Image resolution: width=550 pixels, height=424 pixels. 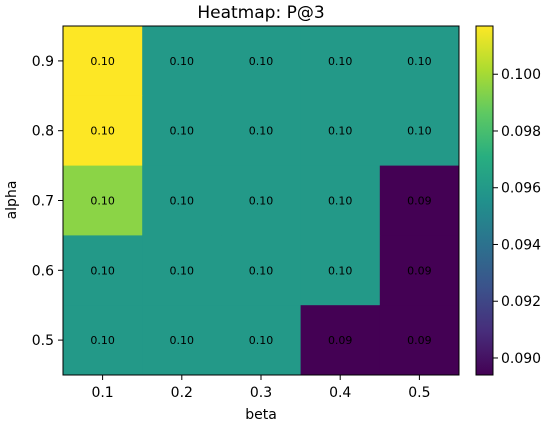 What do you see at coordinates (521, 132) in the screenshot?
I see `colorbar-tick-label: 0.098` at bounding box center [521, 132].